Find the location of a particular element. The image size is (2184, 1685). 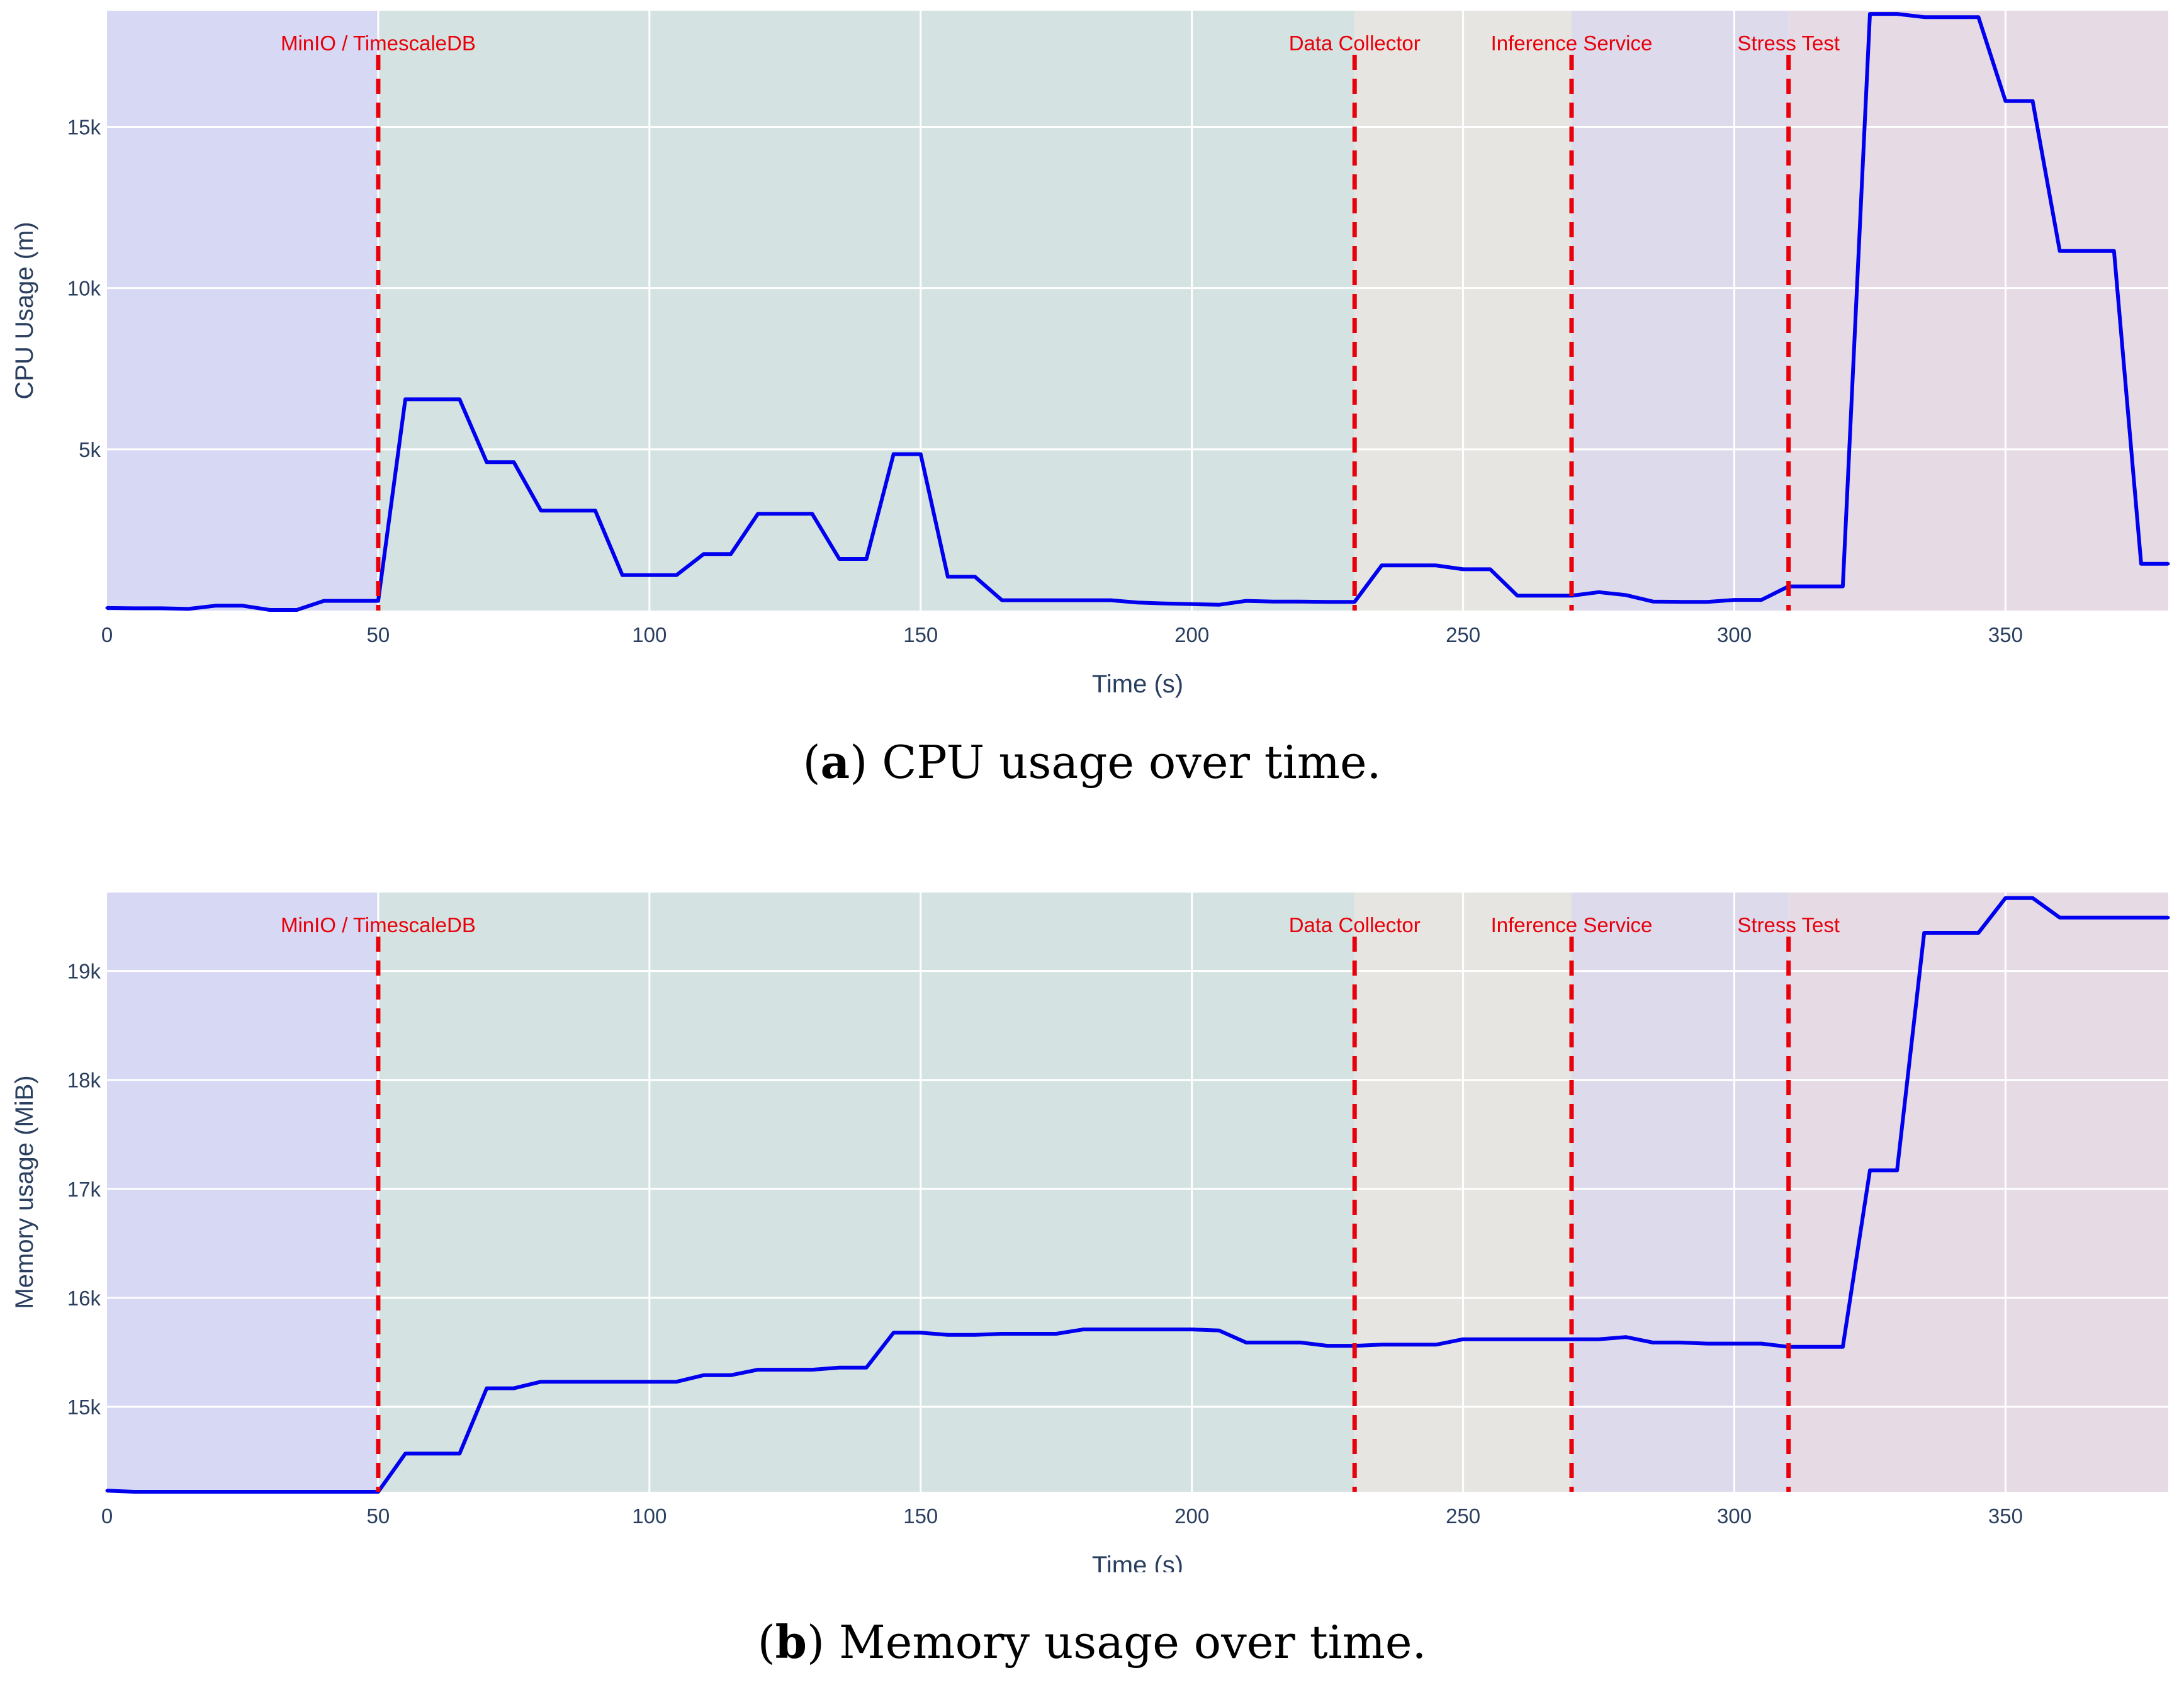

event-label: Stress Test is located at coordinates (1788, 43).